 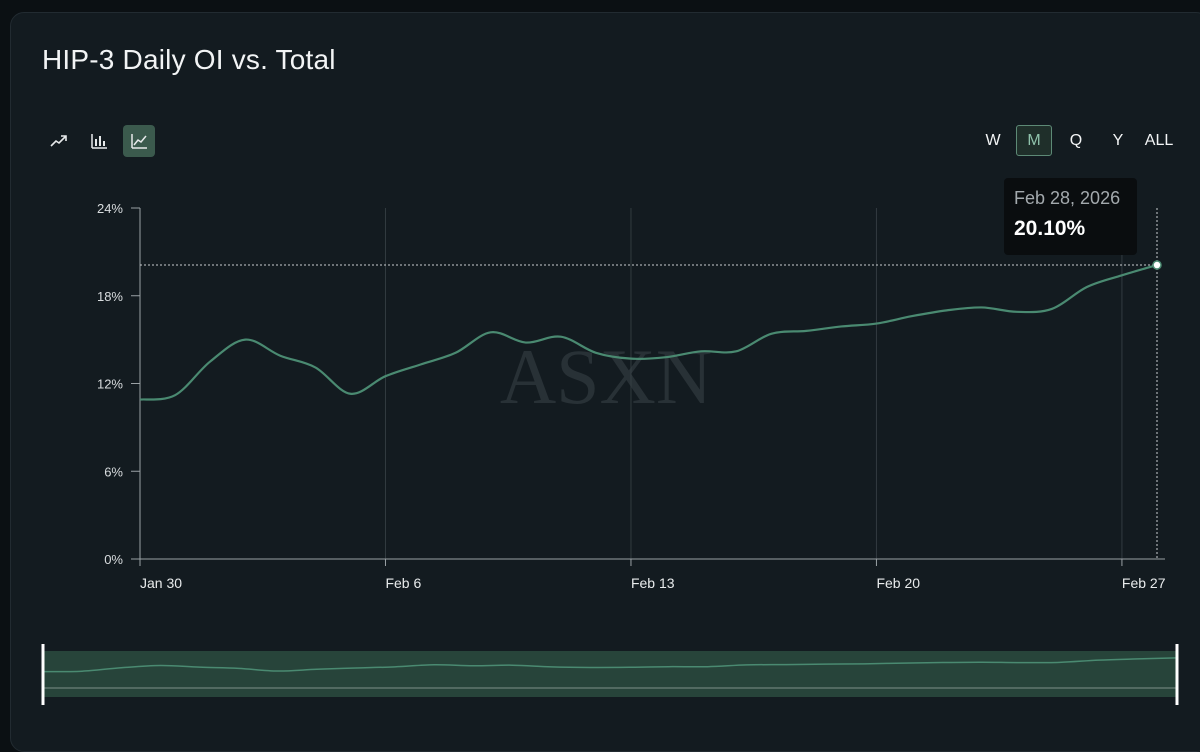 I want to click on period-year-button: Y, so click(x=1118, y=140).